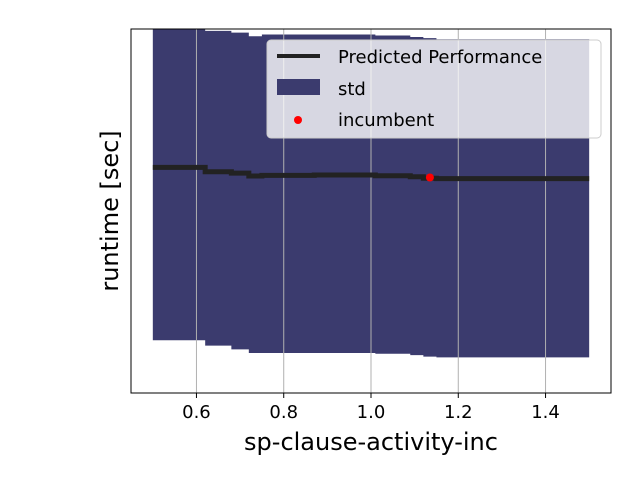 The height and width of the screenshot is (480, 640). I want to click on point-layer, so click(429, 177).